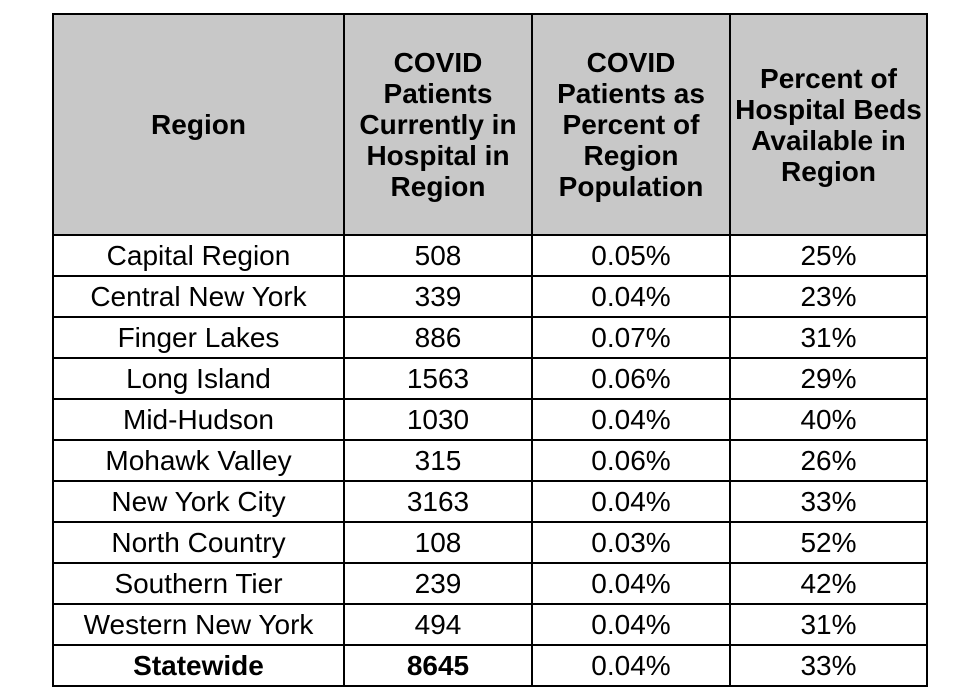 The width and height of the screenshot is (980, 697). Describe the element at coordinates (438, 501) in the screenshot. I see `patients-cell: 3163` at that location.